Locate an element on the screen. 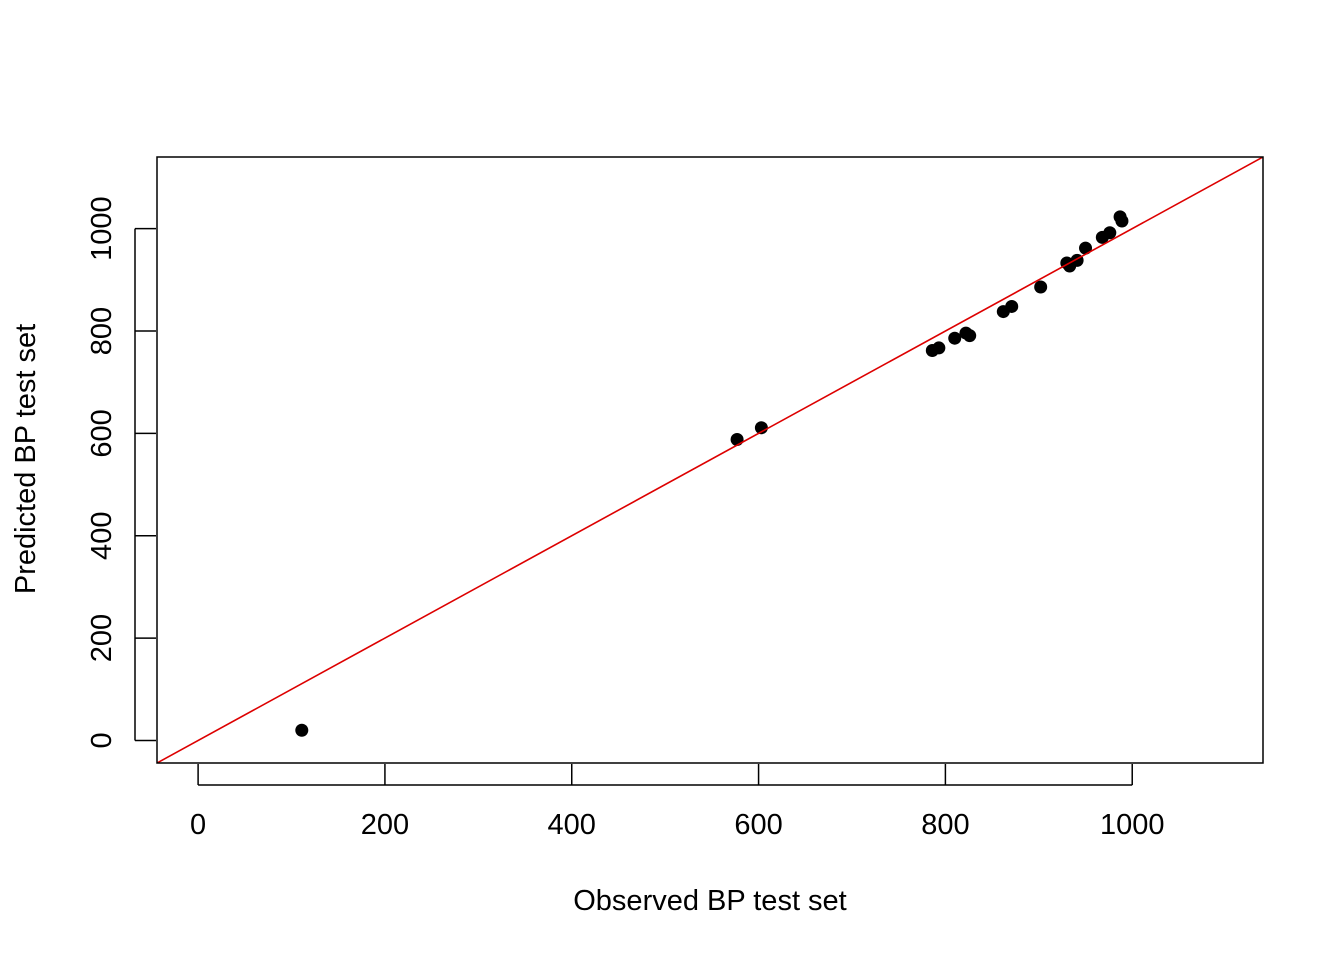  y-tick-label-0: 0 is located at coordinates (102, 740).